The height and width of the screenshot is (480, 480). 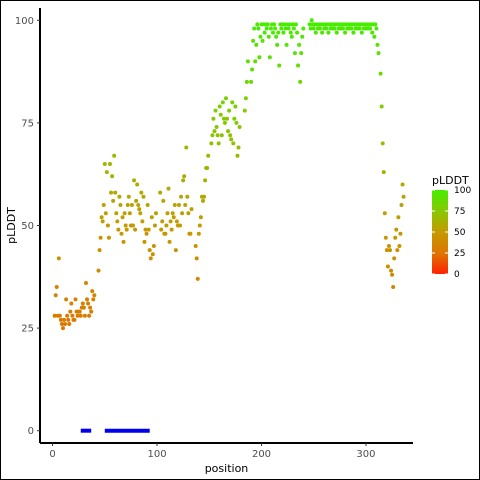 What do you see at coordinates (459, 254) in the screenshot?
I see `legend-tick-label: 25` at bounding box center [459, 254].